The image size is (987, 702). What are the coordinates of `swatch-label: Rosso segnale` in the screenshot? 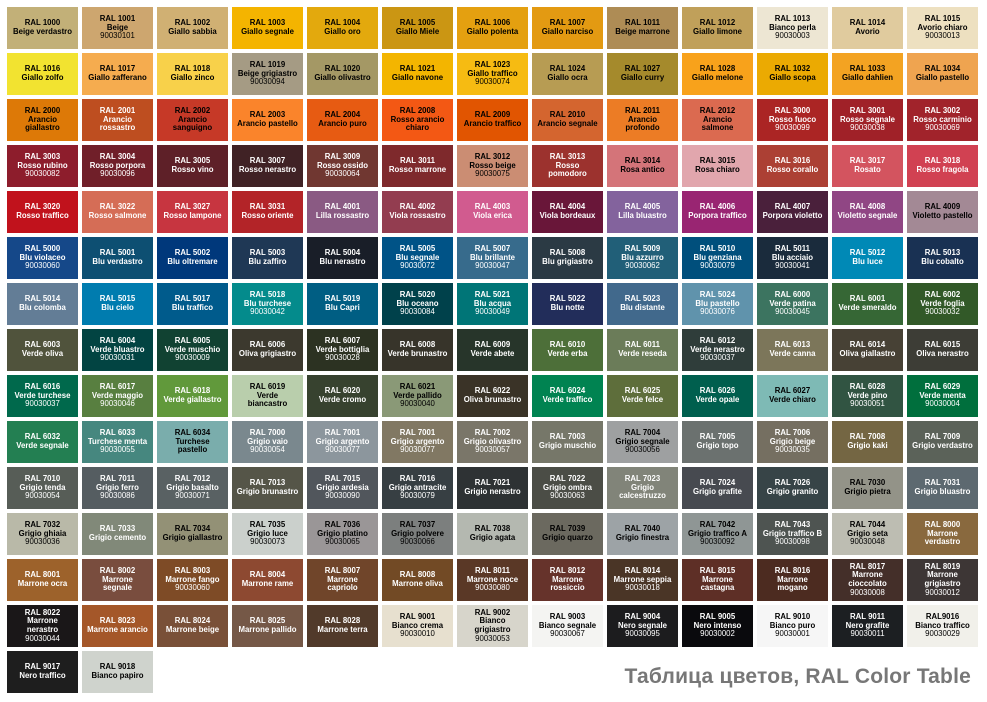 It's located at (867, 119).